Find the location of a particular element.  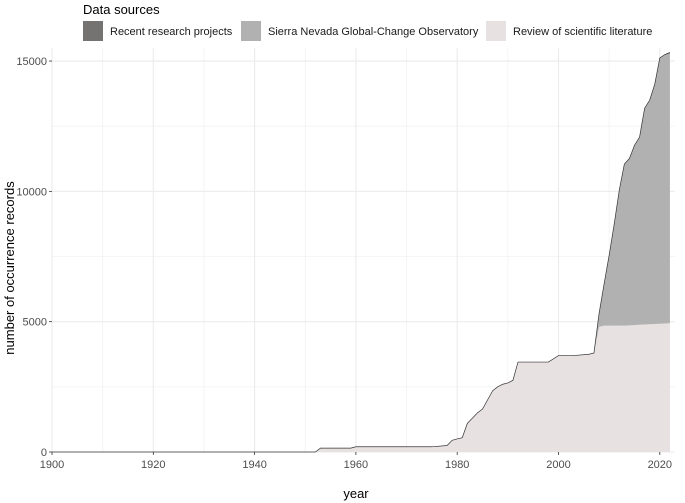

y-axis-ticks: 0 5000 10000 15000 is located at coordinates (34, 257).